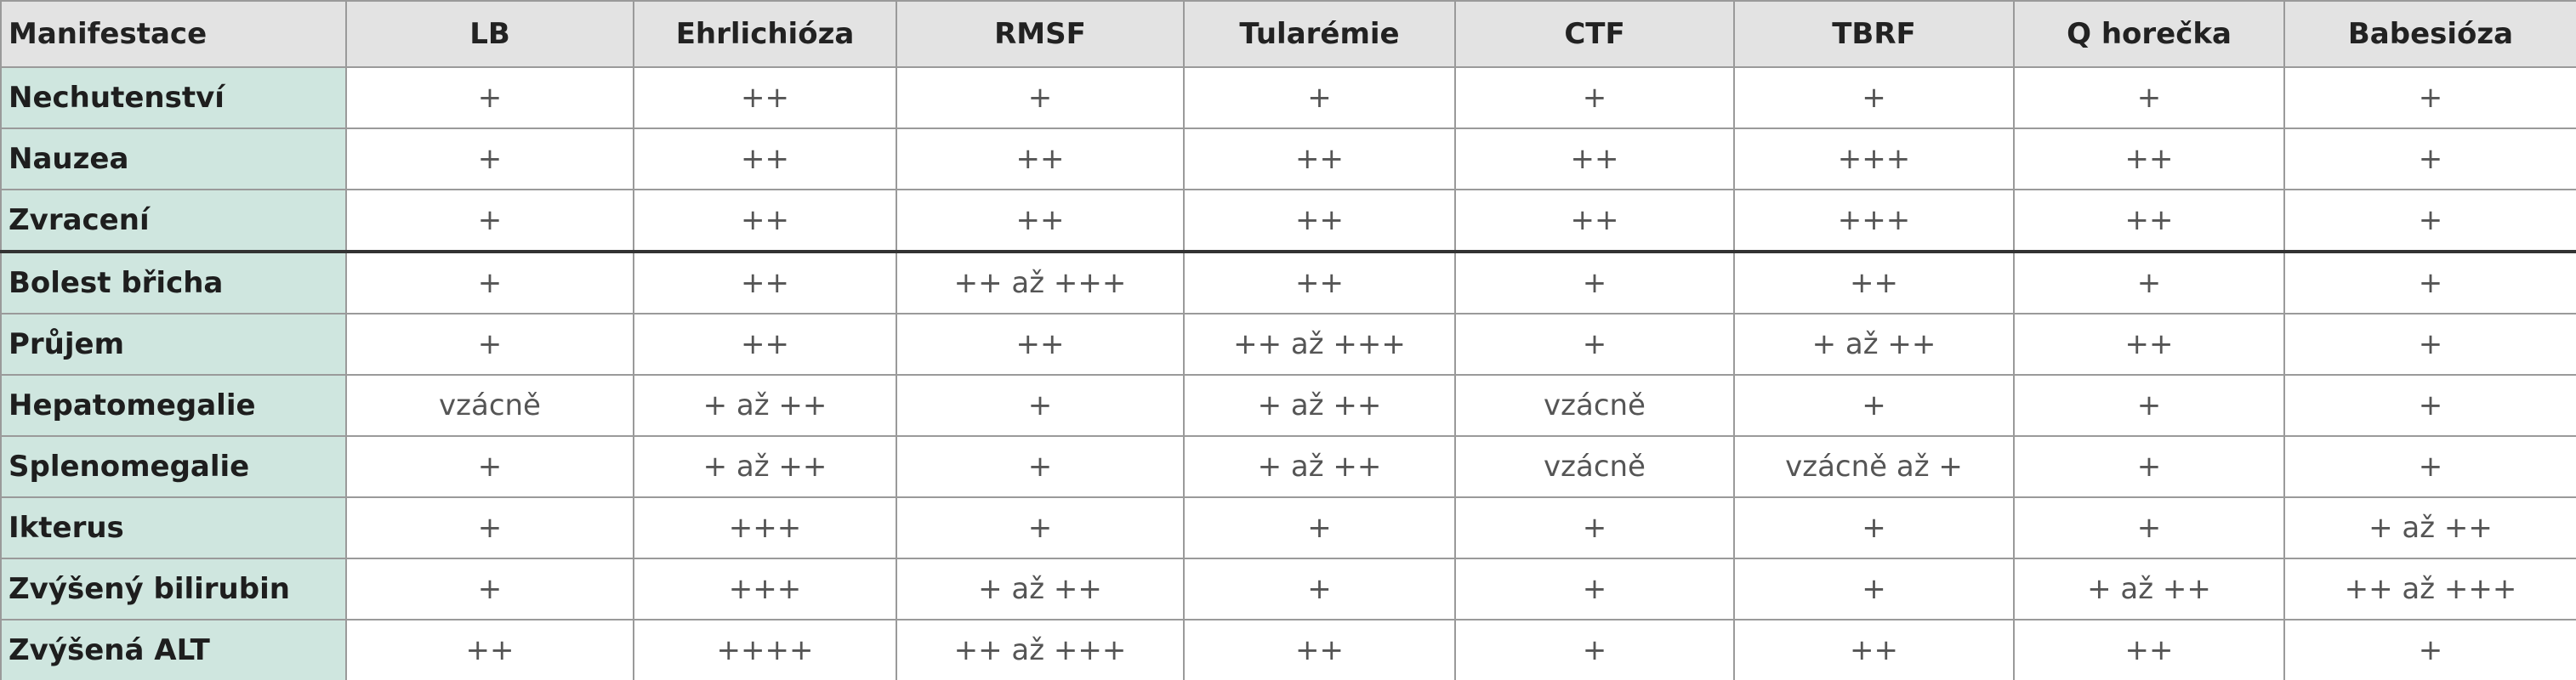 This screenshot has width=2576, height=680. Describe the element at coordinates (1288, 97) in the screenshot. I see `table-row: Nechutenství + ++ + + + + + +` at that location.